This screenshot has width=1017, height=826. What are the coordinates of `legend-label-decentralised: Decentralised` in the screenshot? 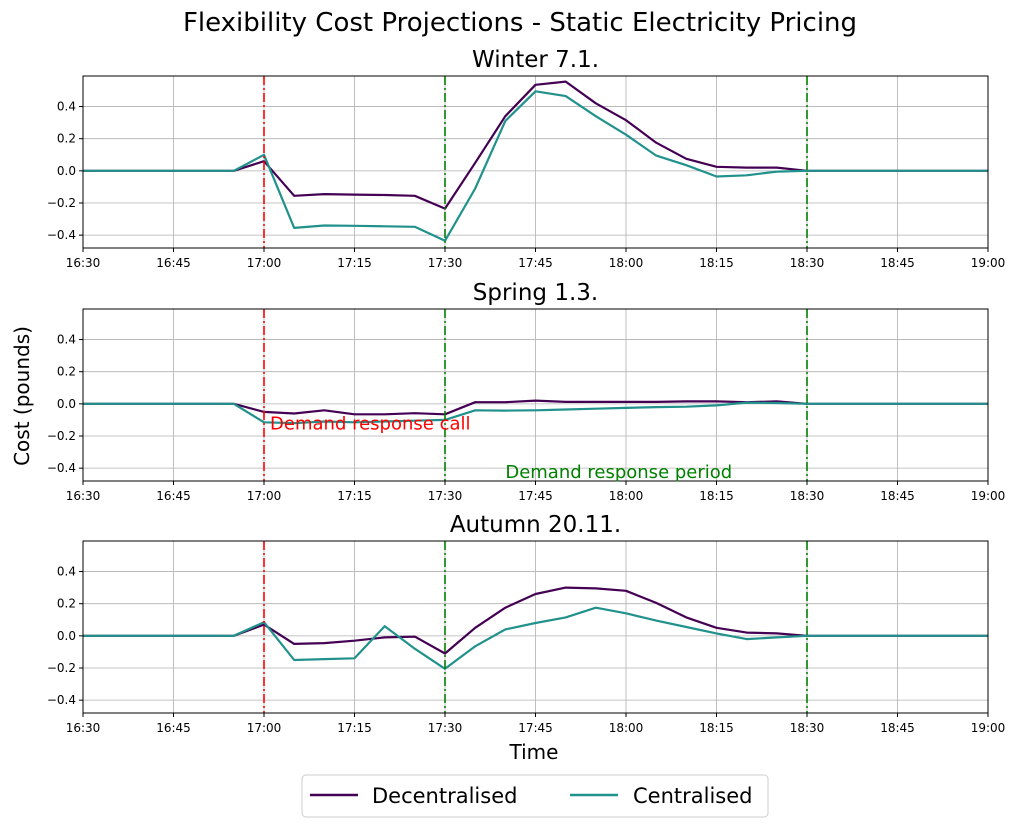 It's located at (444, 796).